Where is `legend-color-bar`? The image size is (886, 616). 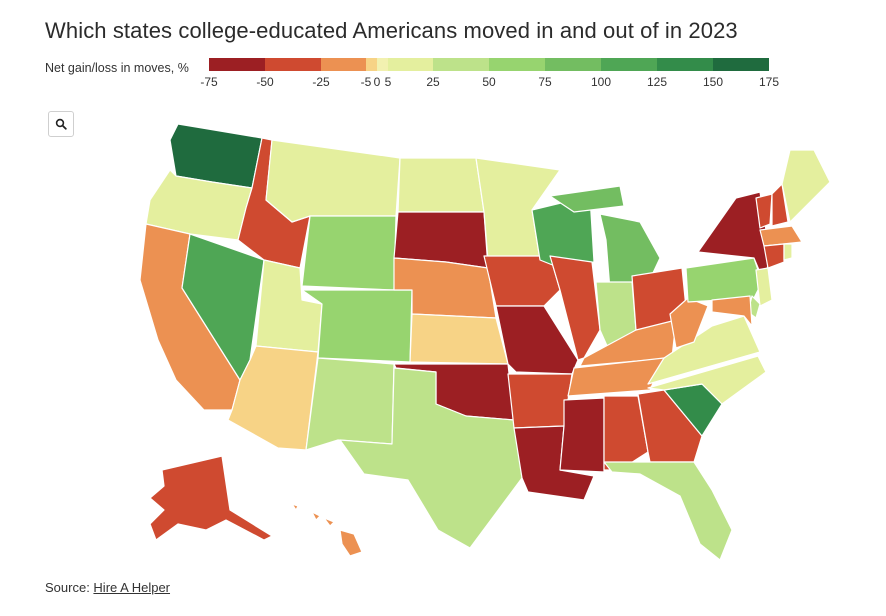
legend-color-bar is located at coordinates (489, 64).